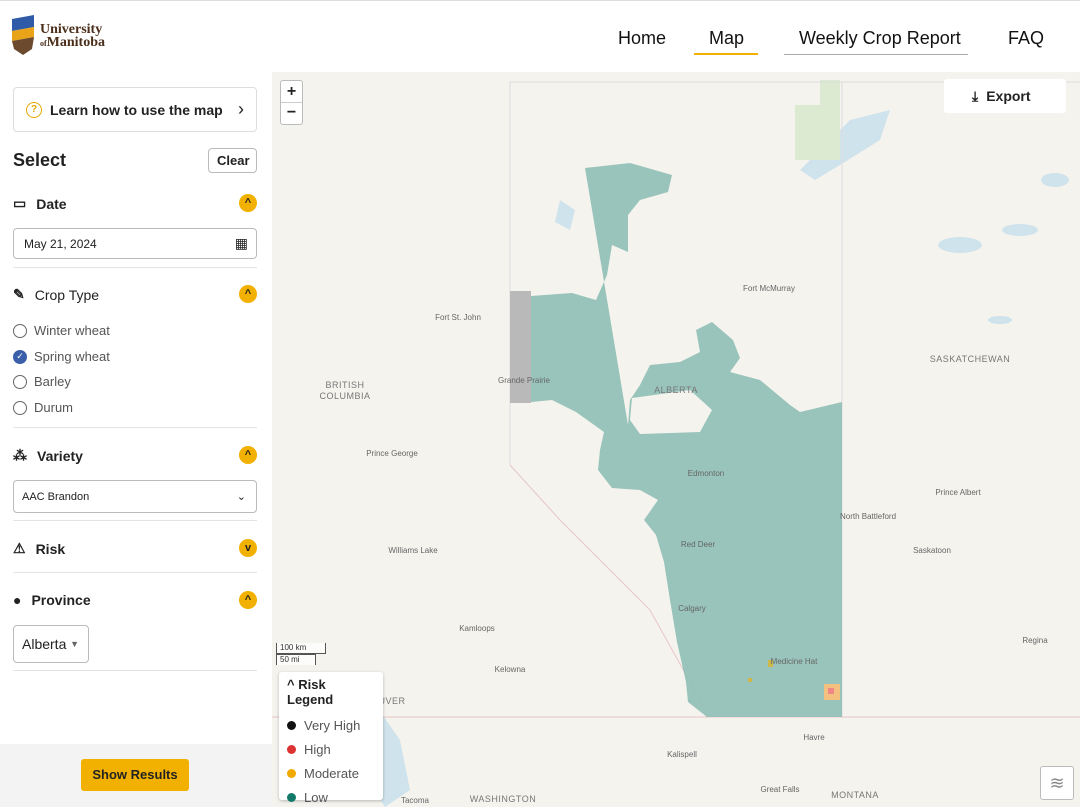  Describe the element at coordinates (72, 330) in the screenshot. I see `radio-label: Winter wheat` at that location.